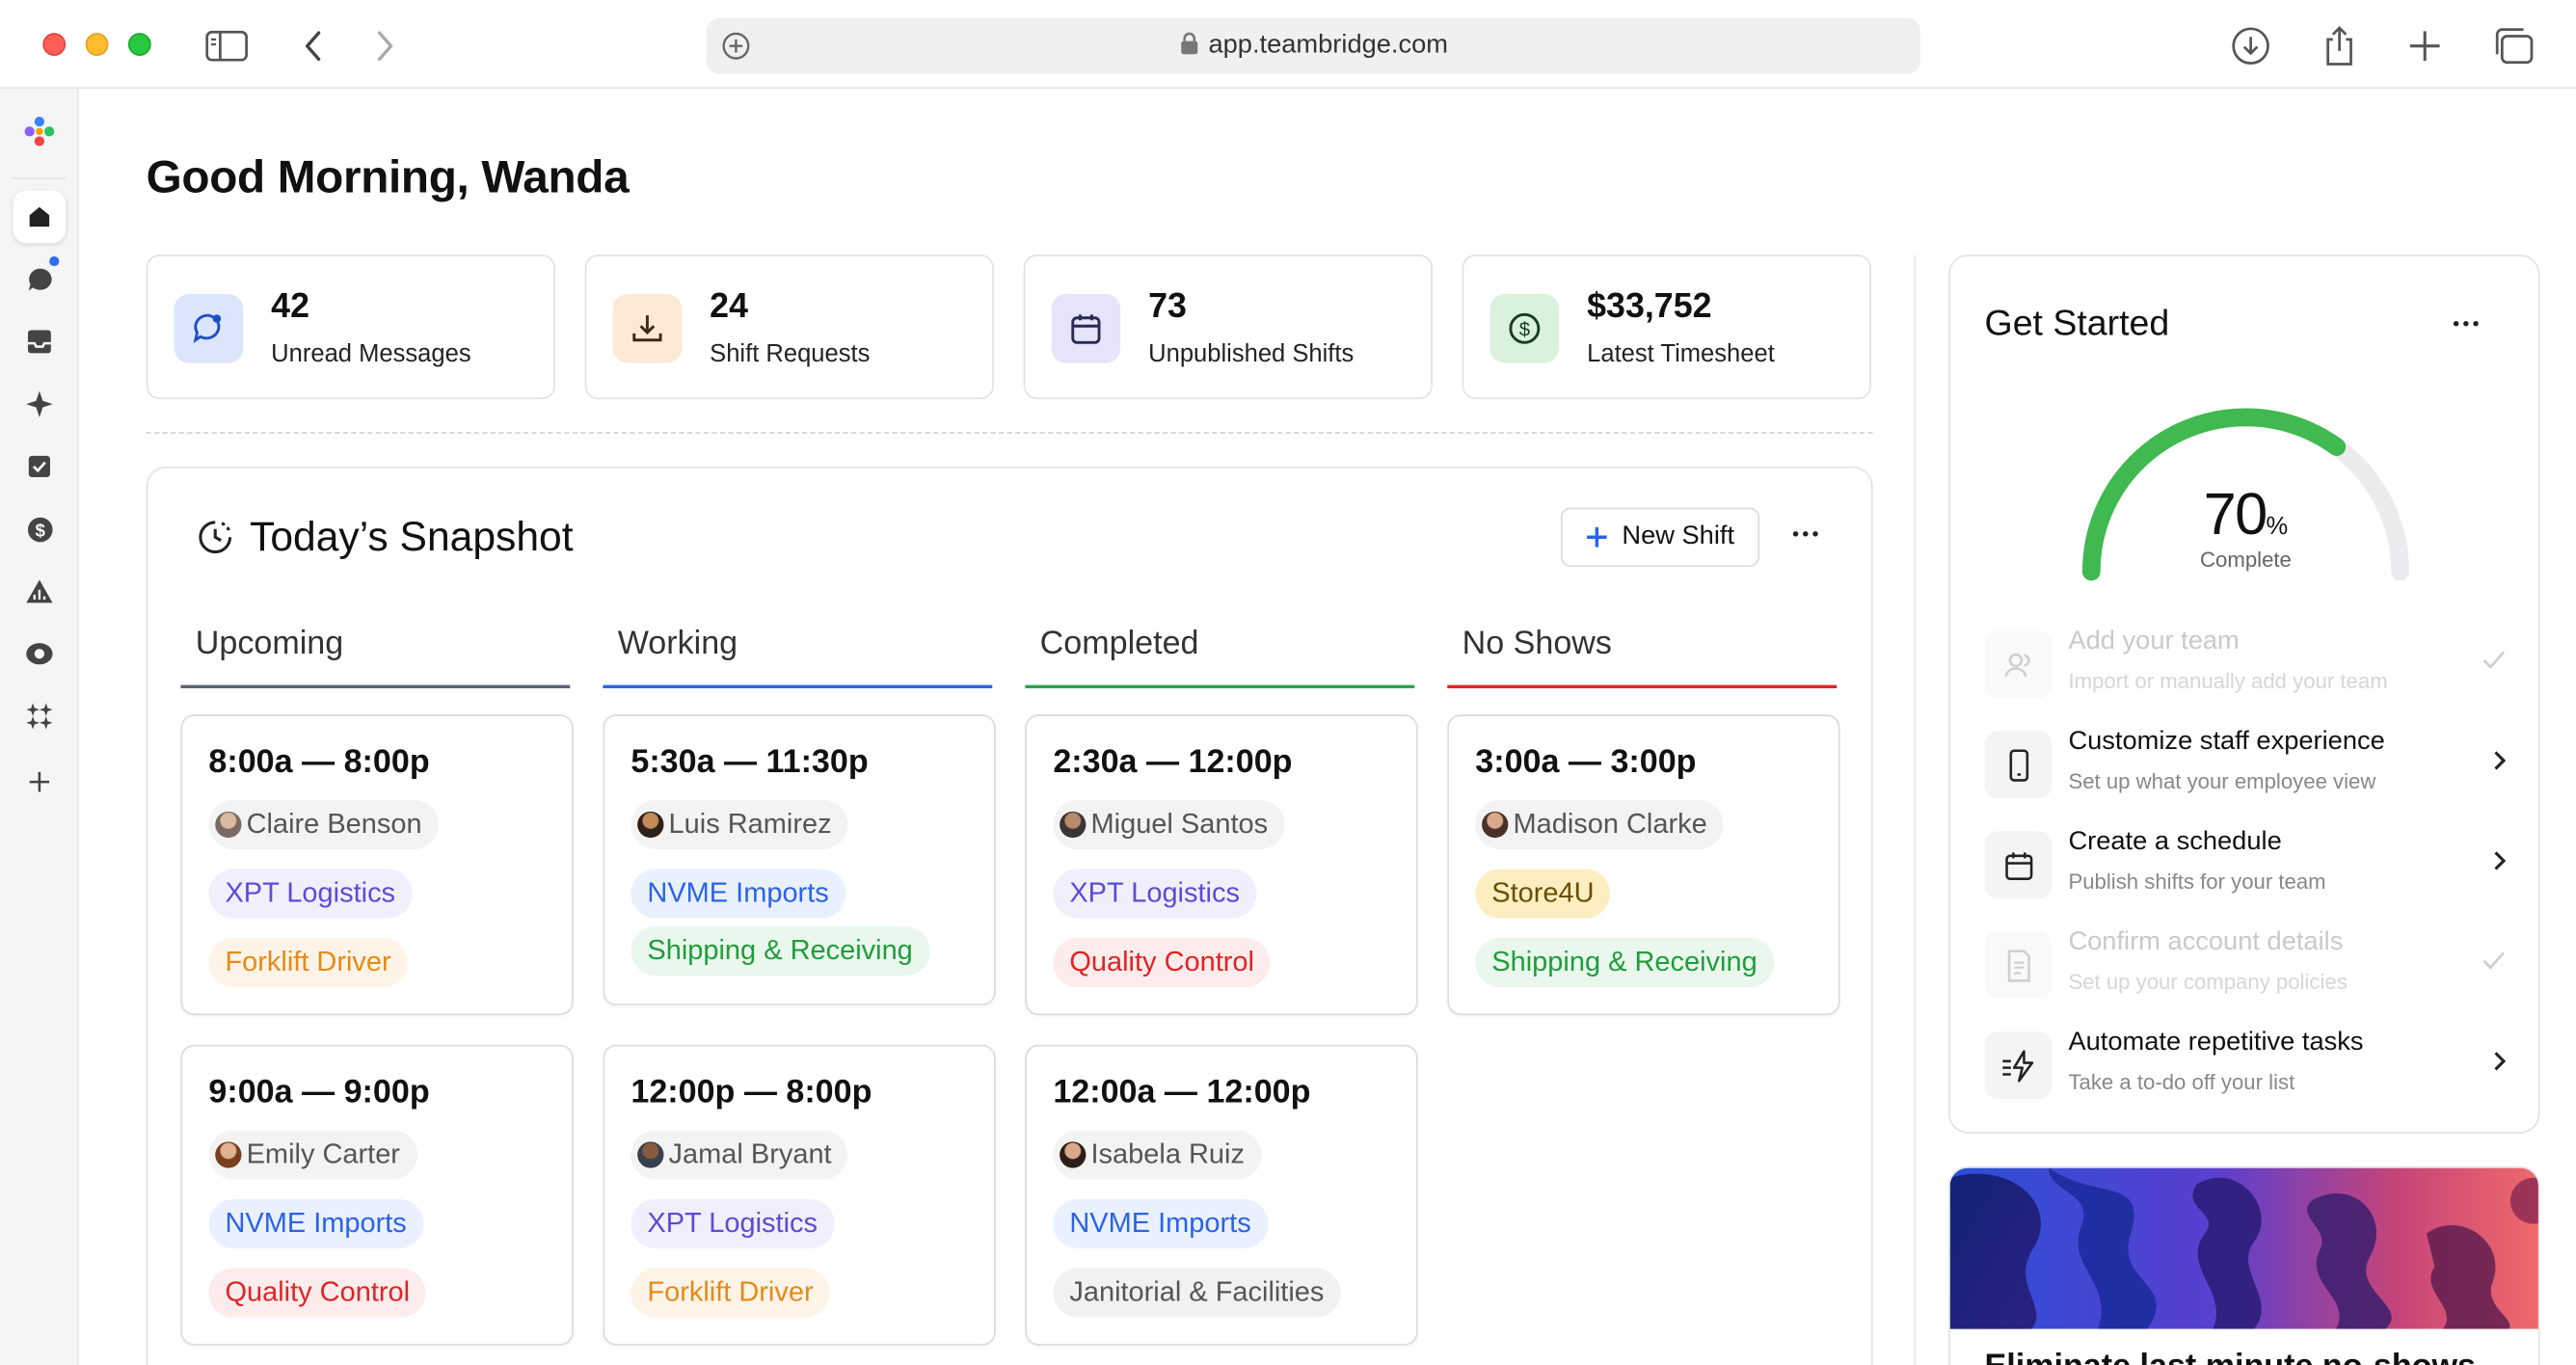 The image size is (2576, 1365). I want to click on url-text: app.teambridge.com, so click(1329, 45).